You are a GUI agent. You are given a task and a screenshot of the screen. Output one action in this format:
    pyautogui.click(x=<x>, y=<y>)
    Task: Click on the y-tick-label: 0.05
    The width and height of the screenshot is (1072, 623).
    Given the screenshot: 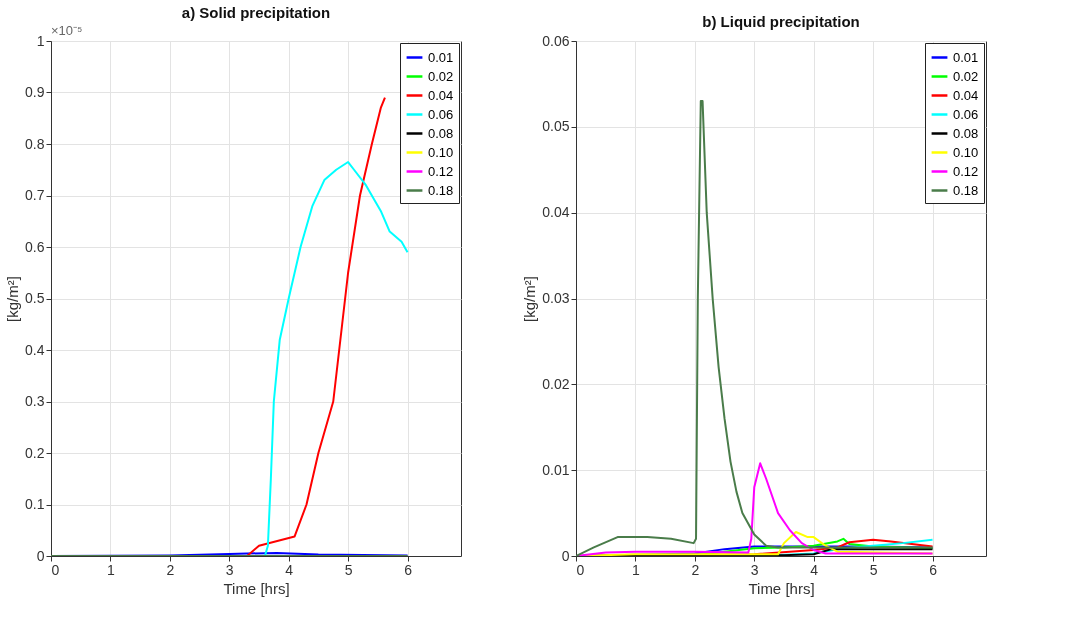 What is the action you would take?
    pyautogui.click(x=556, y=126)
    